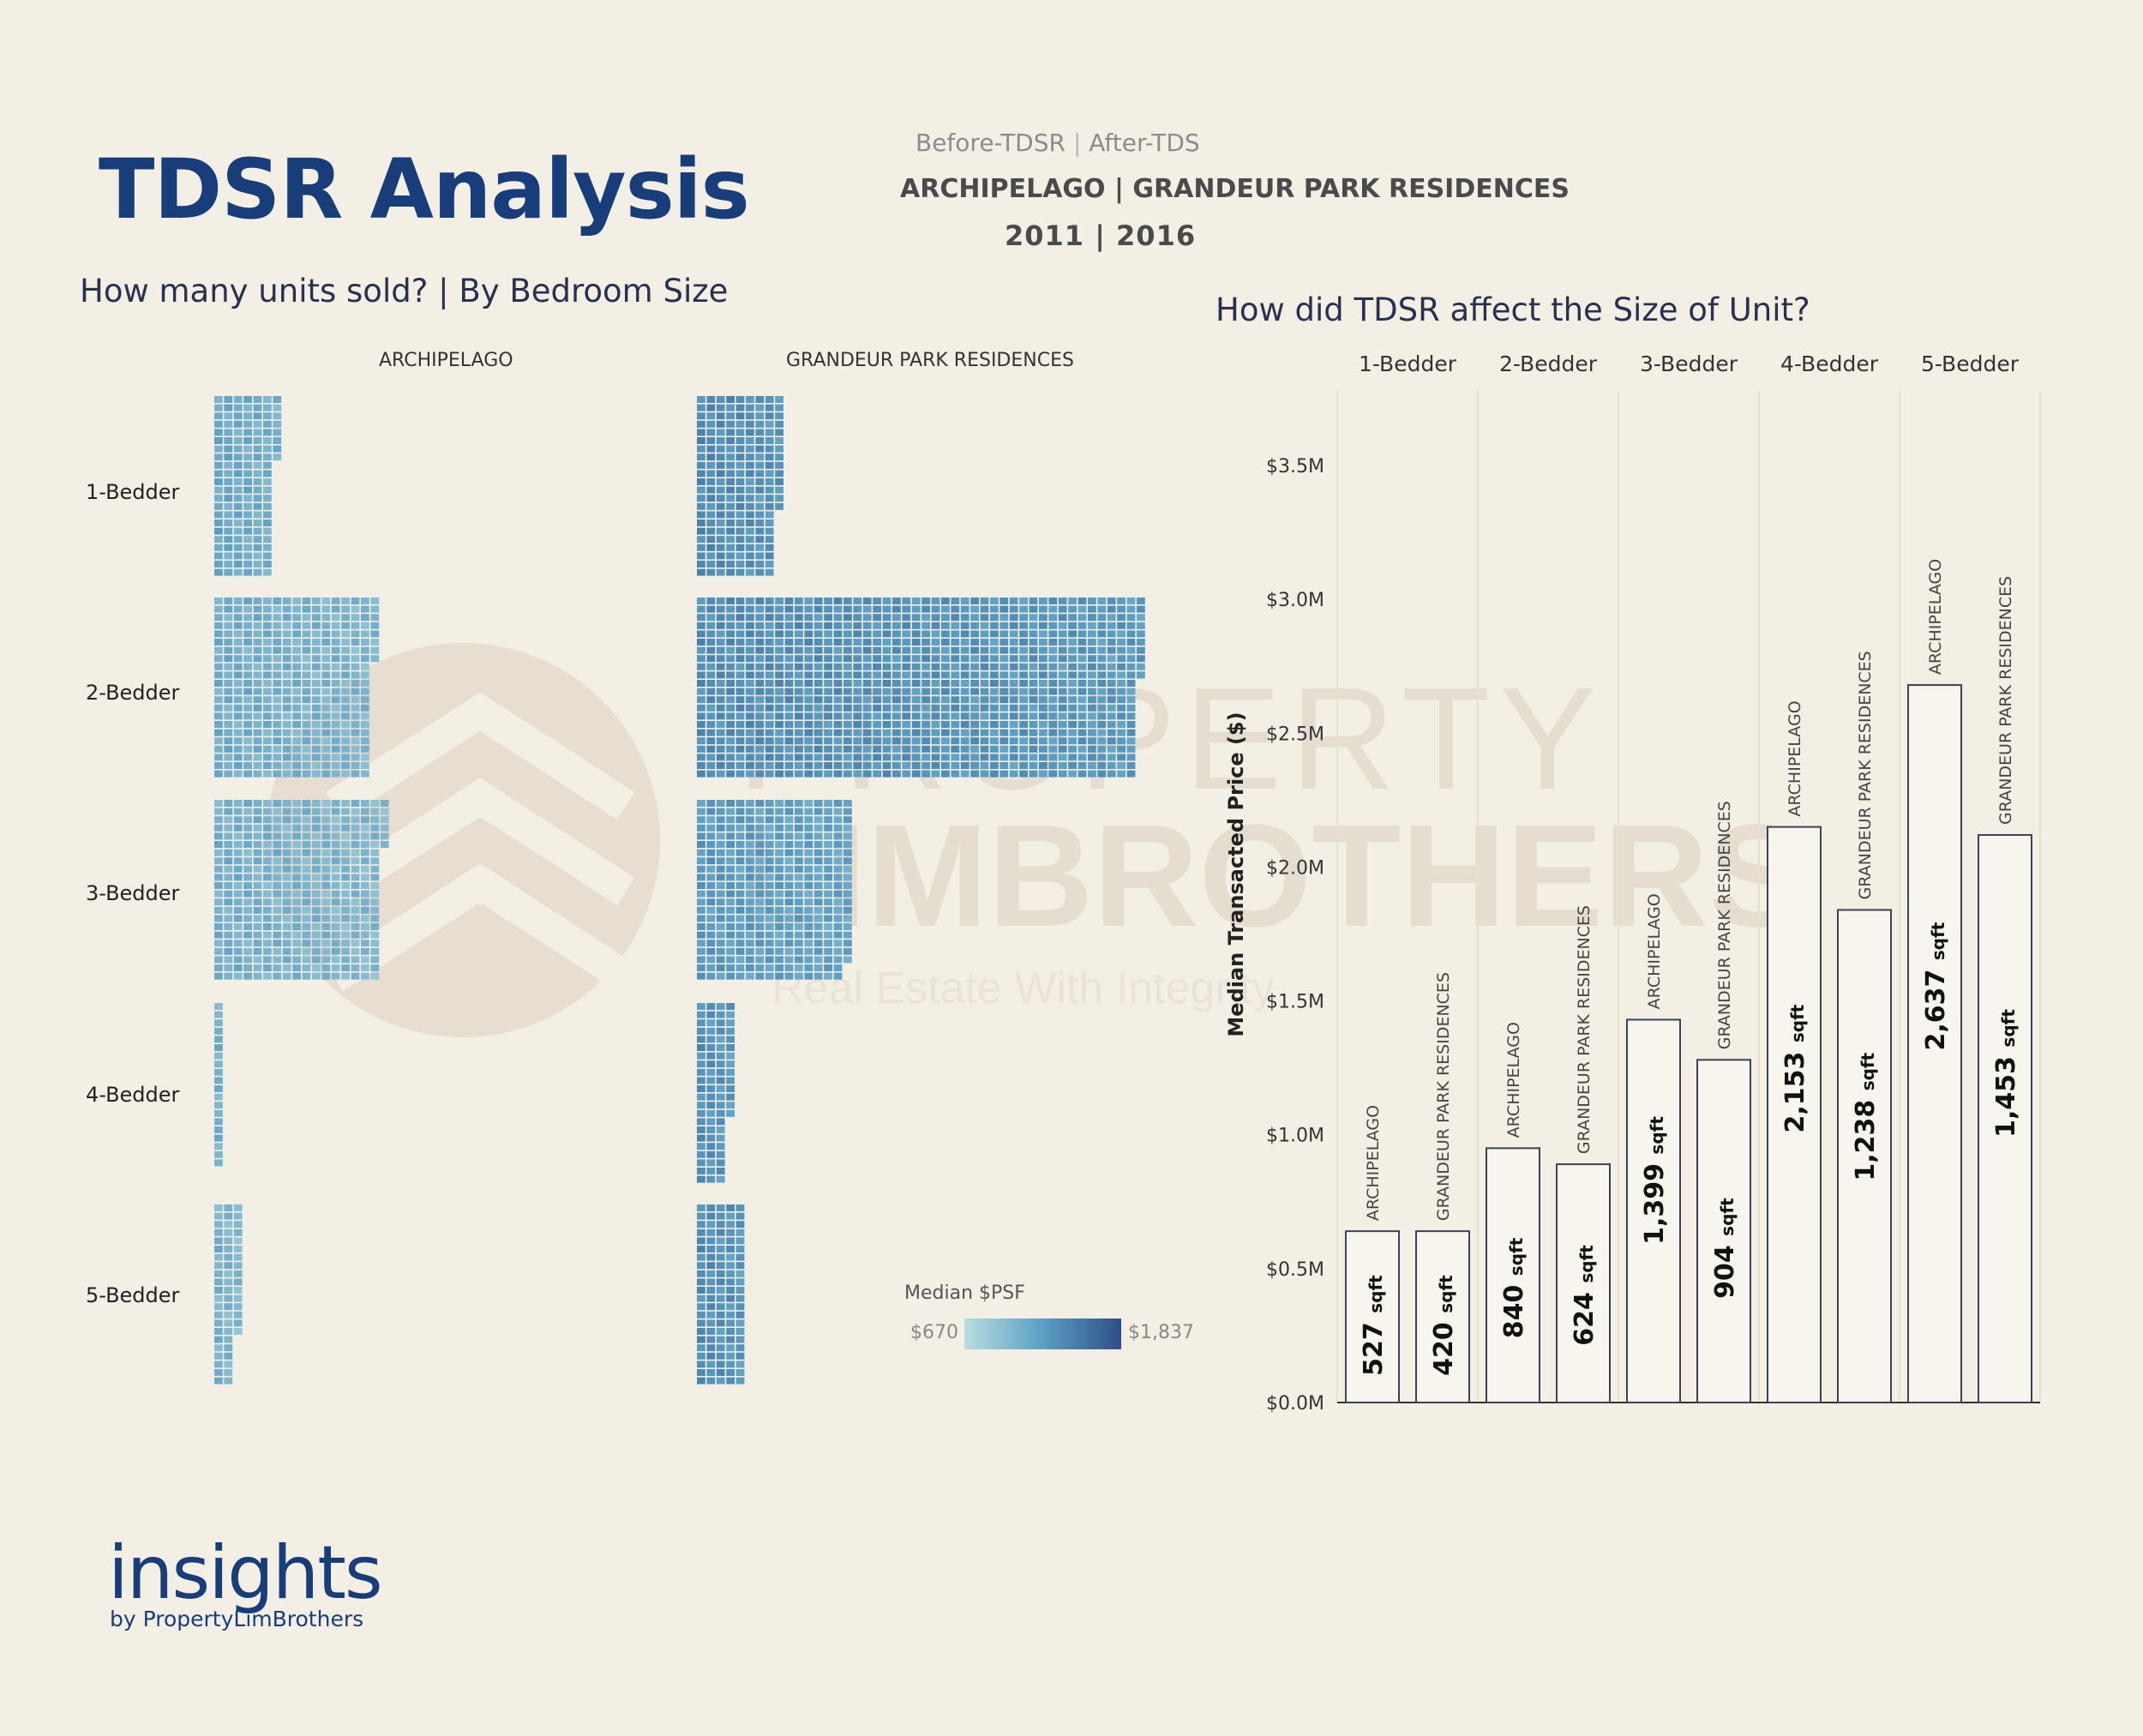 The height and width of the screenshot is (1736, 2143). Describe the element at coordinates (1866, 1116) in the screenshot. I see `bar-size-label: 1,238 sqft` at that location.